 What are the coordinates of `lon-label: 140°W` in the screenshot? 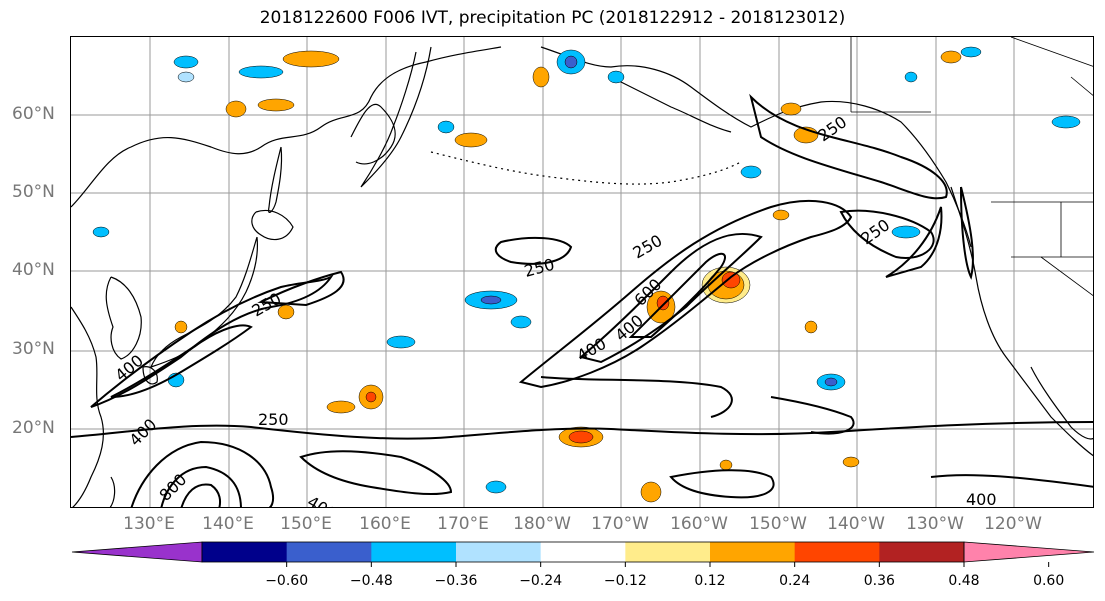 It's located at (856, 524).